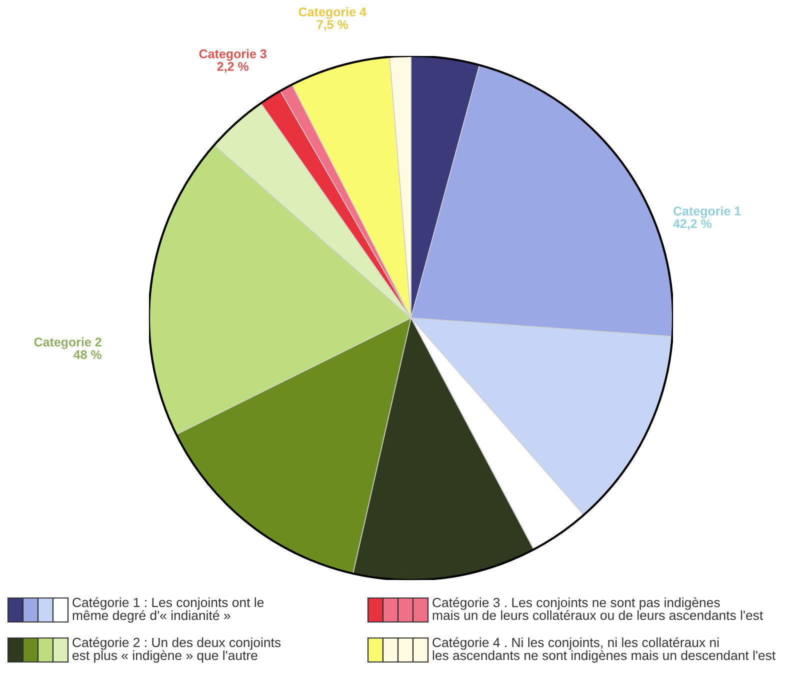 Image resolution: width=801 pixels, height=682 pixels. What do you see at coordinates (707, 218) in the screenshot?
I see `text: Categorie 1 42,2 %` at bounding box center [707, 218].